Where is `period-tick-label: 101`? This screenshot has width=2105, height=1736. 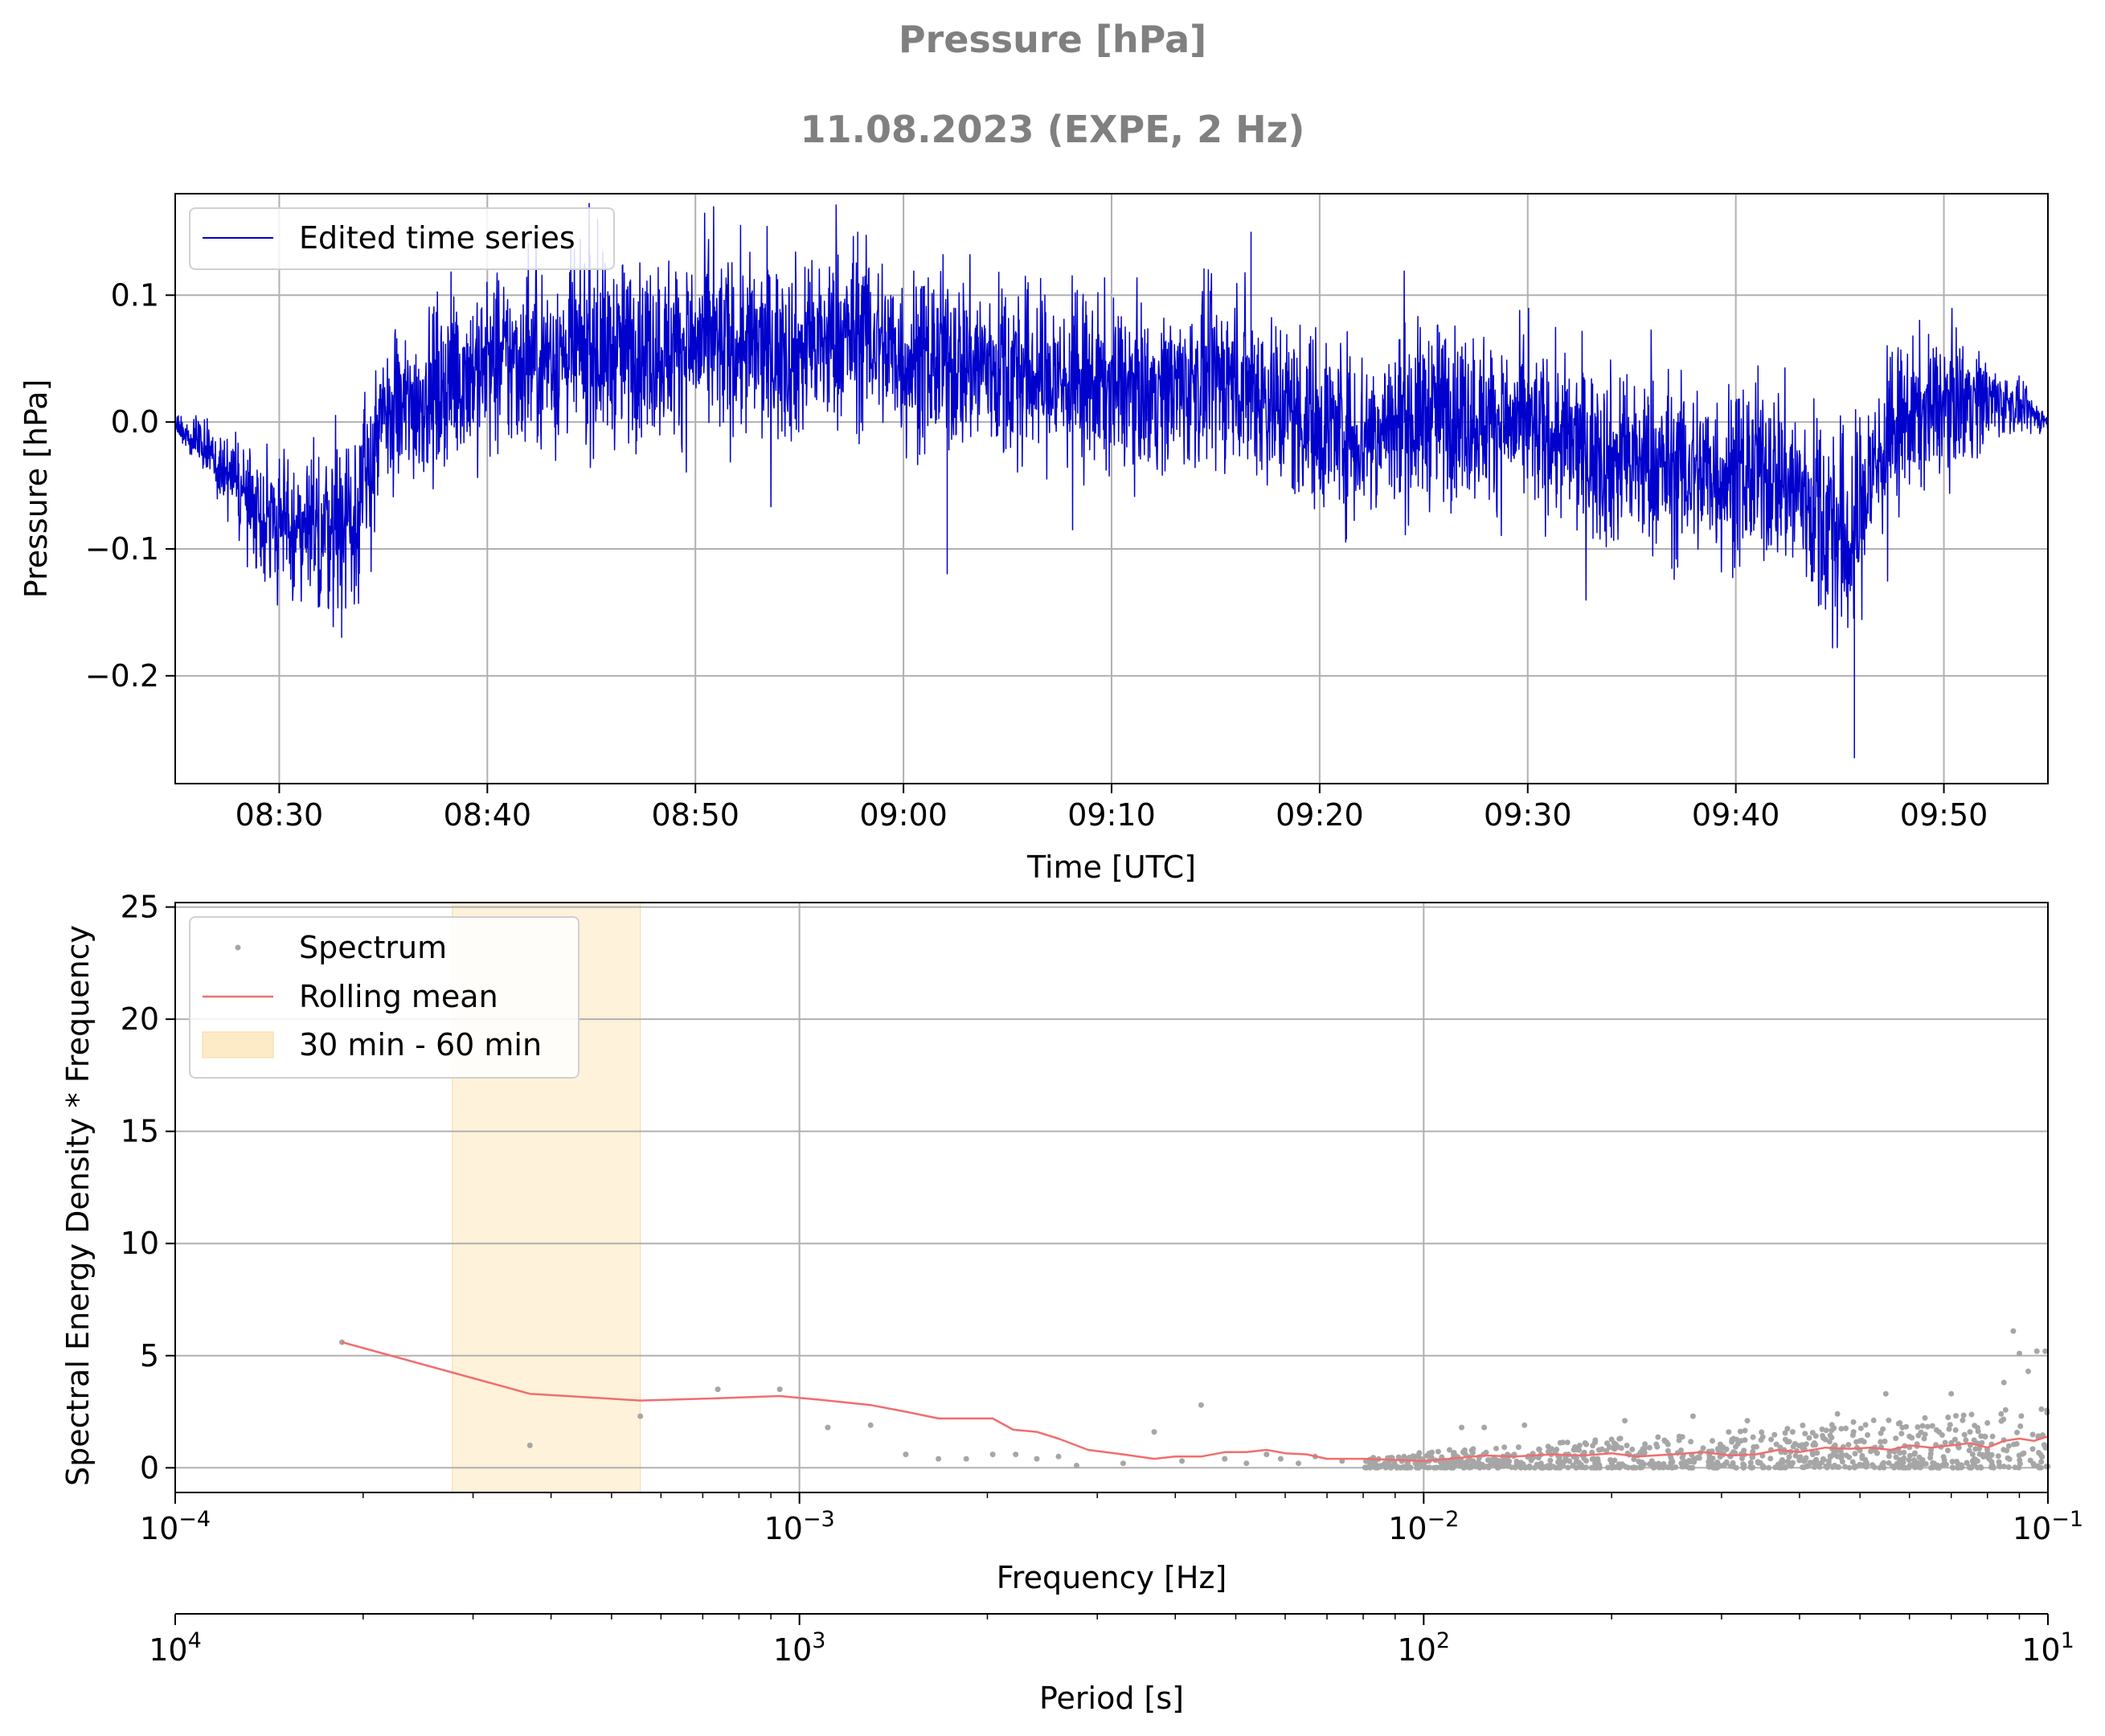 period-tick-label: 101 is located at coordinates (2047, 1648).